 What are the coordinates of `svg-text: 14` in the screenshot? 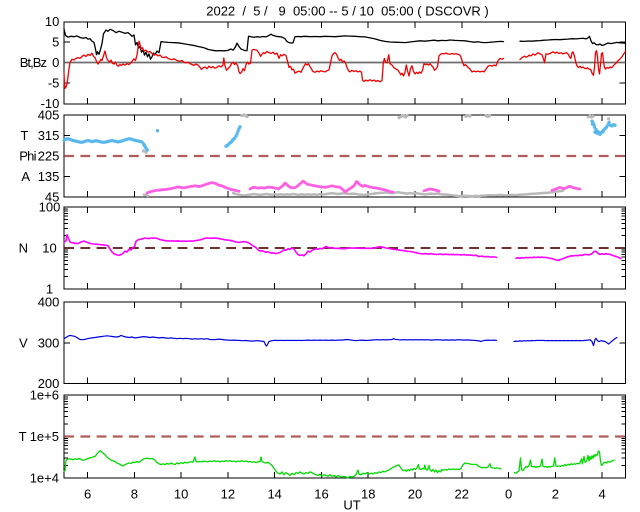 It's located at (274, 494).